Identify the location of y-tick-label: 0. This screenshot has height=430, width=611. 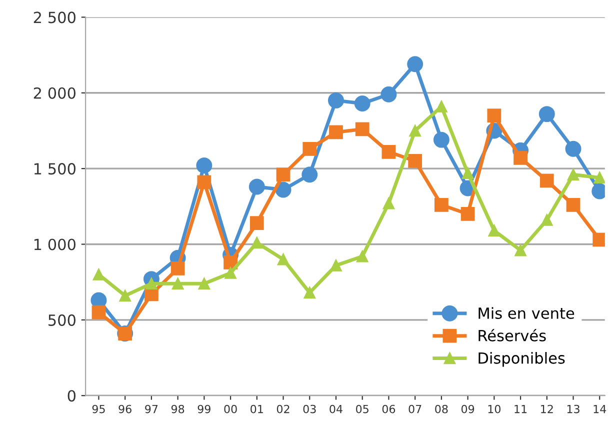
(72, 396).